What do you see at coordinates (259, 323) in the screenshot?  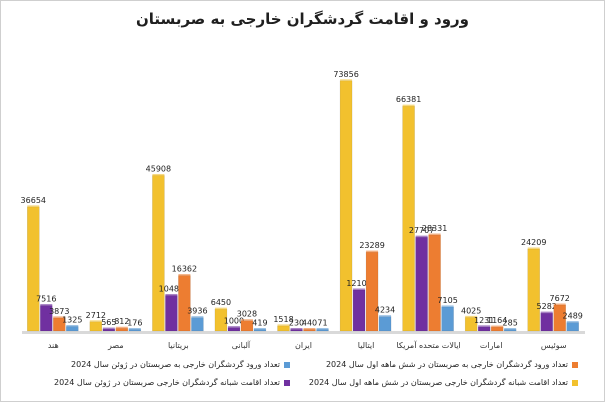 I see `data-label-5-3: 419` at bounding box center [259, 323].